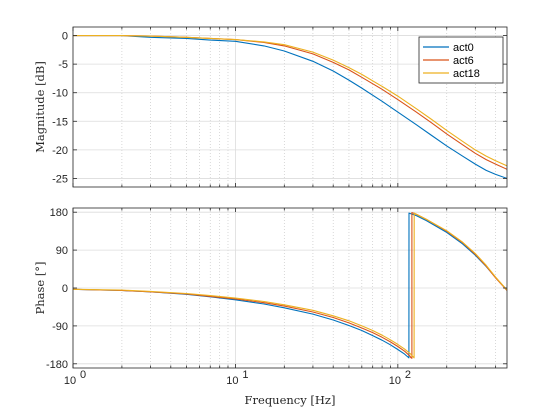 This screenshot has height=420, width=560. I want to click on legend-label-act18: act18, so click(466, 74).